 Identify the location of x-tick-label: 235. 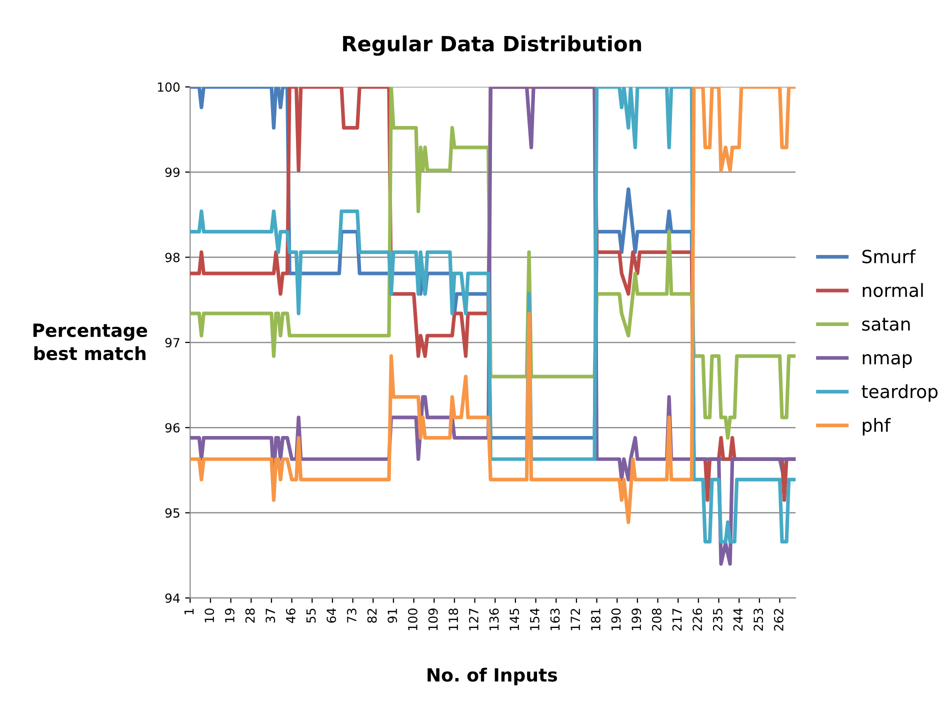
(717, 619).